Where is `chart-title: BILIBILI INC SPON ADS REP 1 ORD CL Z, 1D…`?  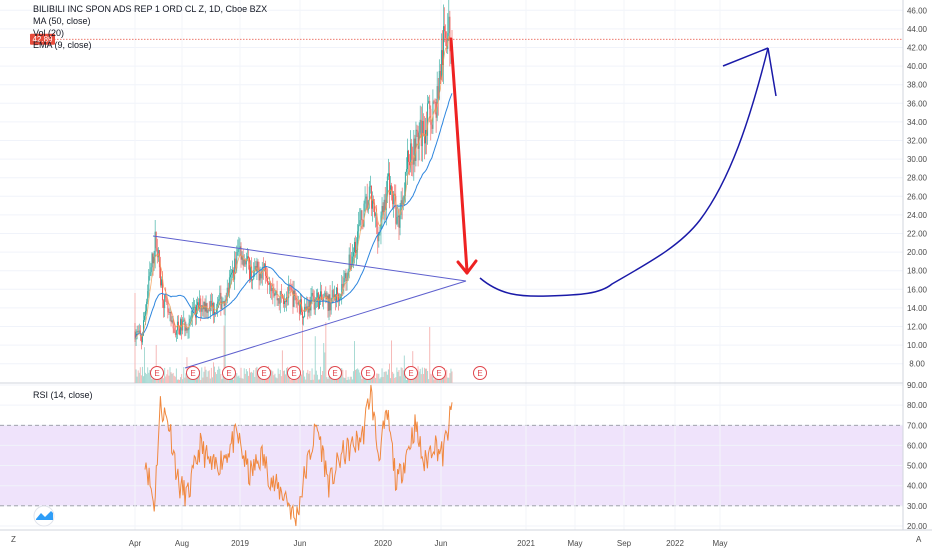
chart-title: BILIBILI INC SPON ADS REP 1 ORD CL Z, 1D… is located at coordinates (150, 9).